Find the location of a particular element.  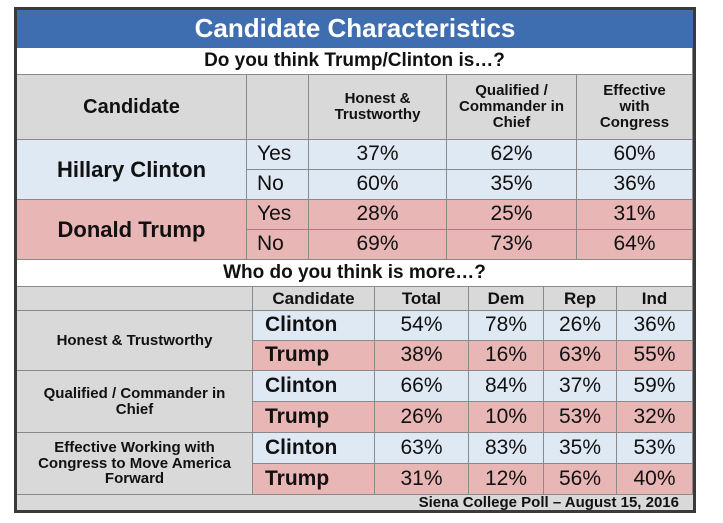

yes-no-header is located at coordinates (278, 107).